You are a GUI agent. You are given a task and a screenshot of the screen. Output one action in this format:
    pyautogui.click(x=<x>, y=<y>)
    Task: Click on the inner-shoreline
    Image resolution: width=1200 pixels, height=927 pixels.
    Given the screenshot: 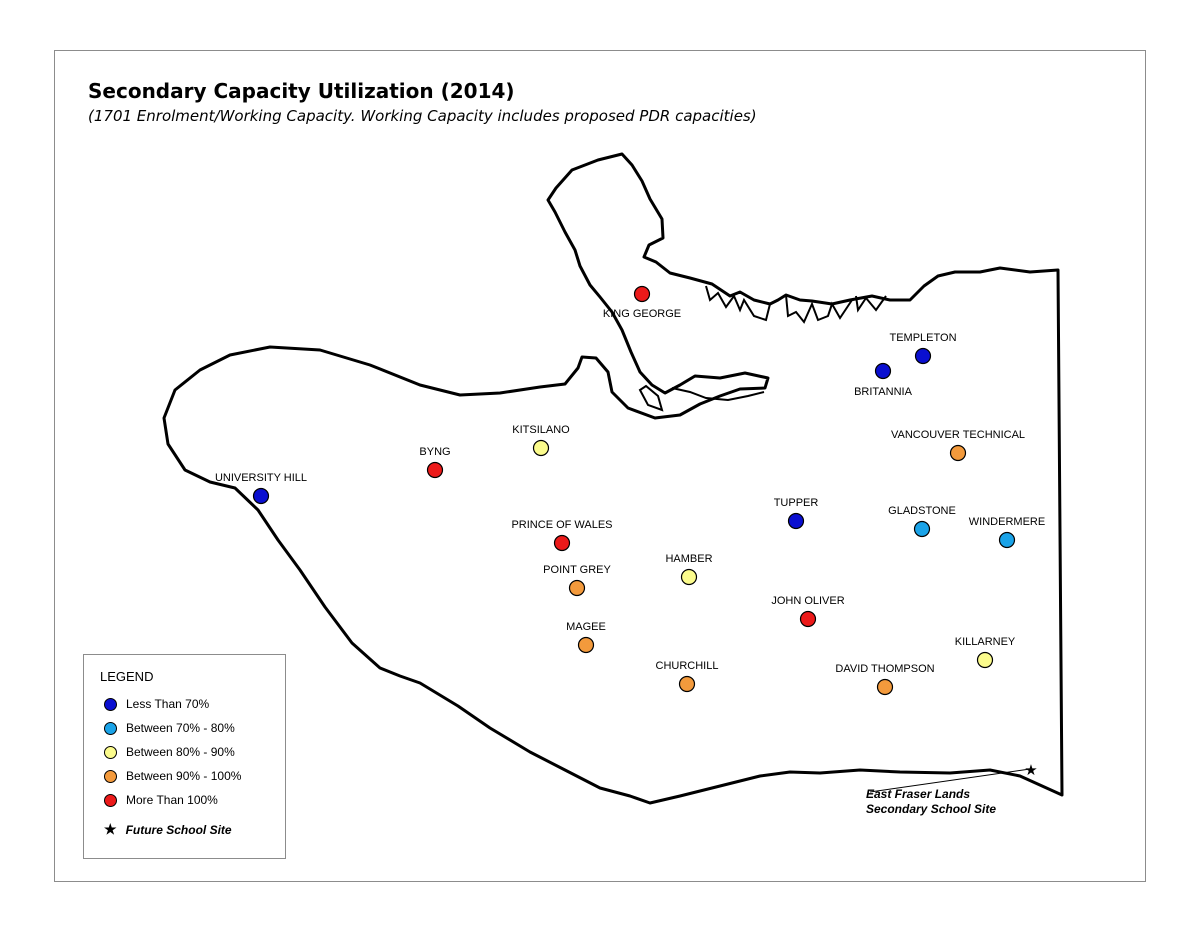 What is the action you would take?
    pyautogui.click(x=718, y=394)
    